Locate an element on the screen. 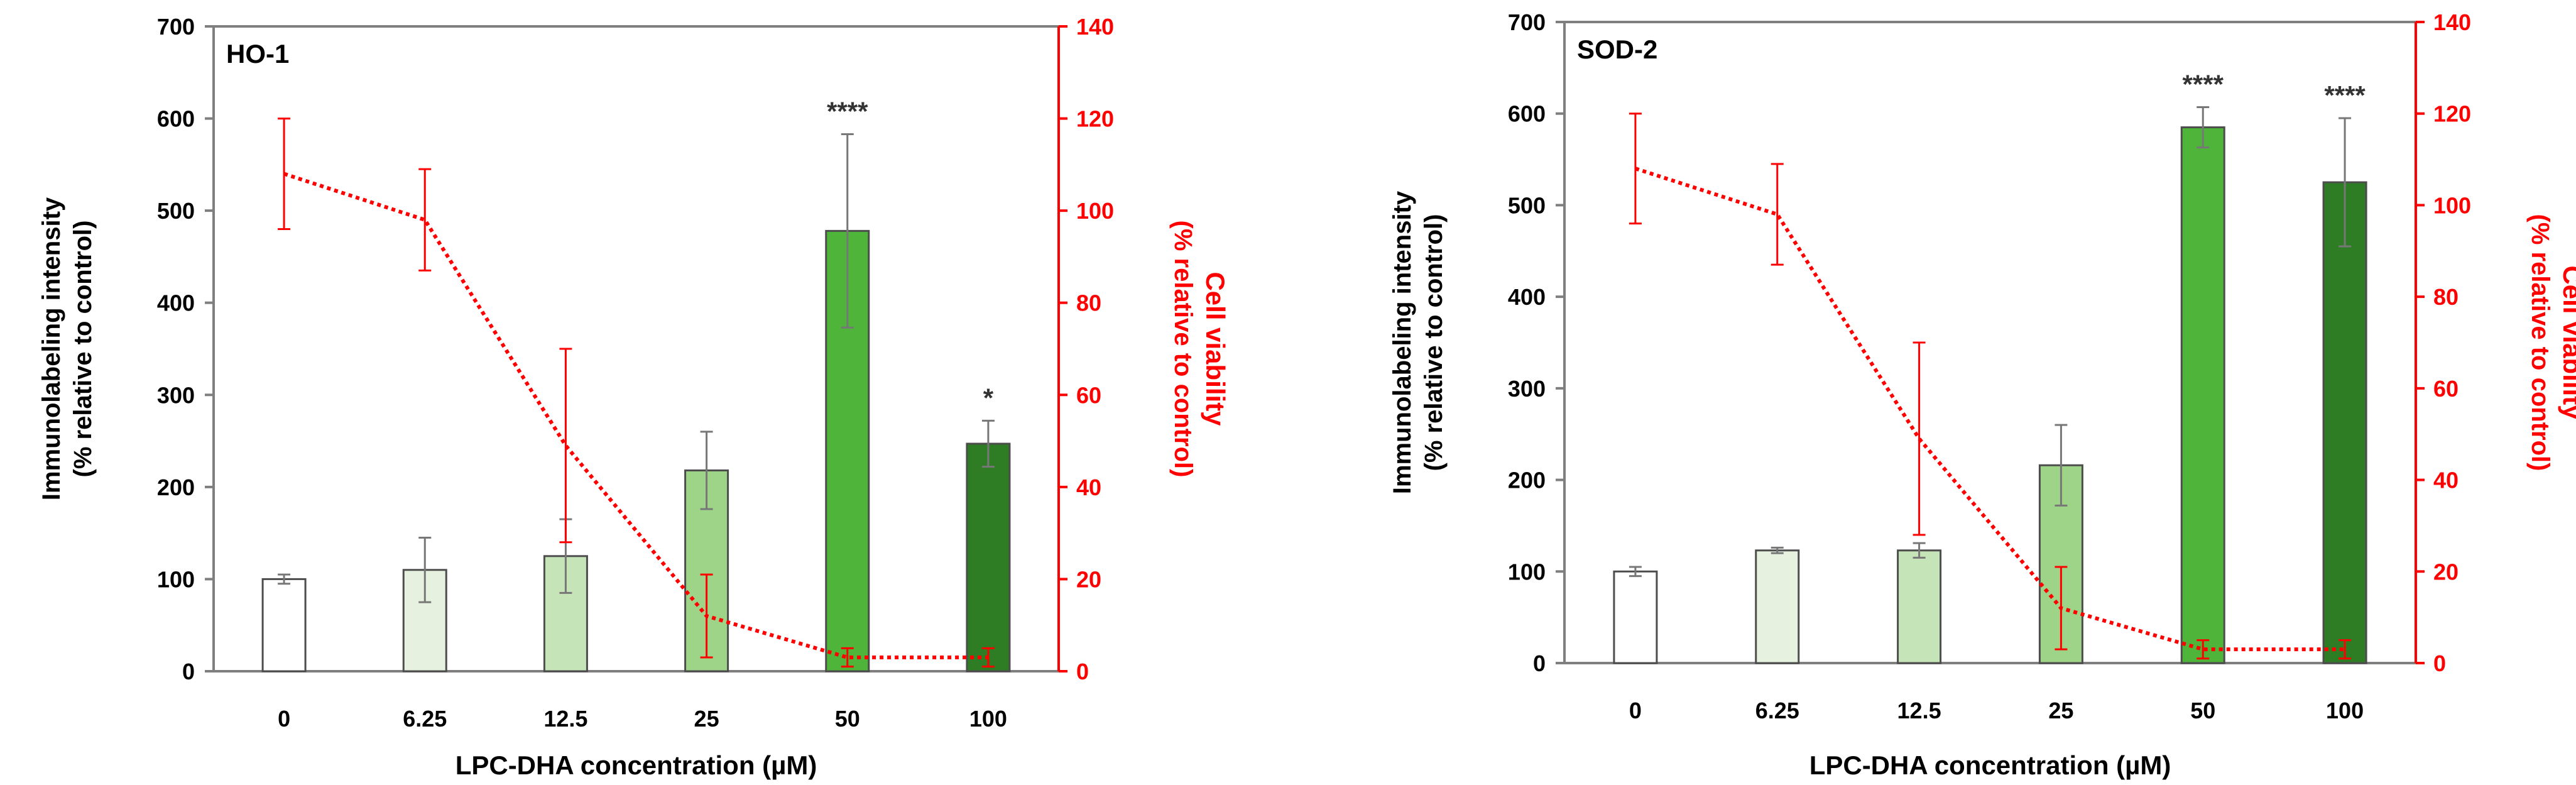 The width and height of the screenshot is (2576, 785). significance-label: * is located at coordinates (989, 397).